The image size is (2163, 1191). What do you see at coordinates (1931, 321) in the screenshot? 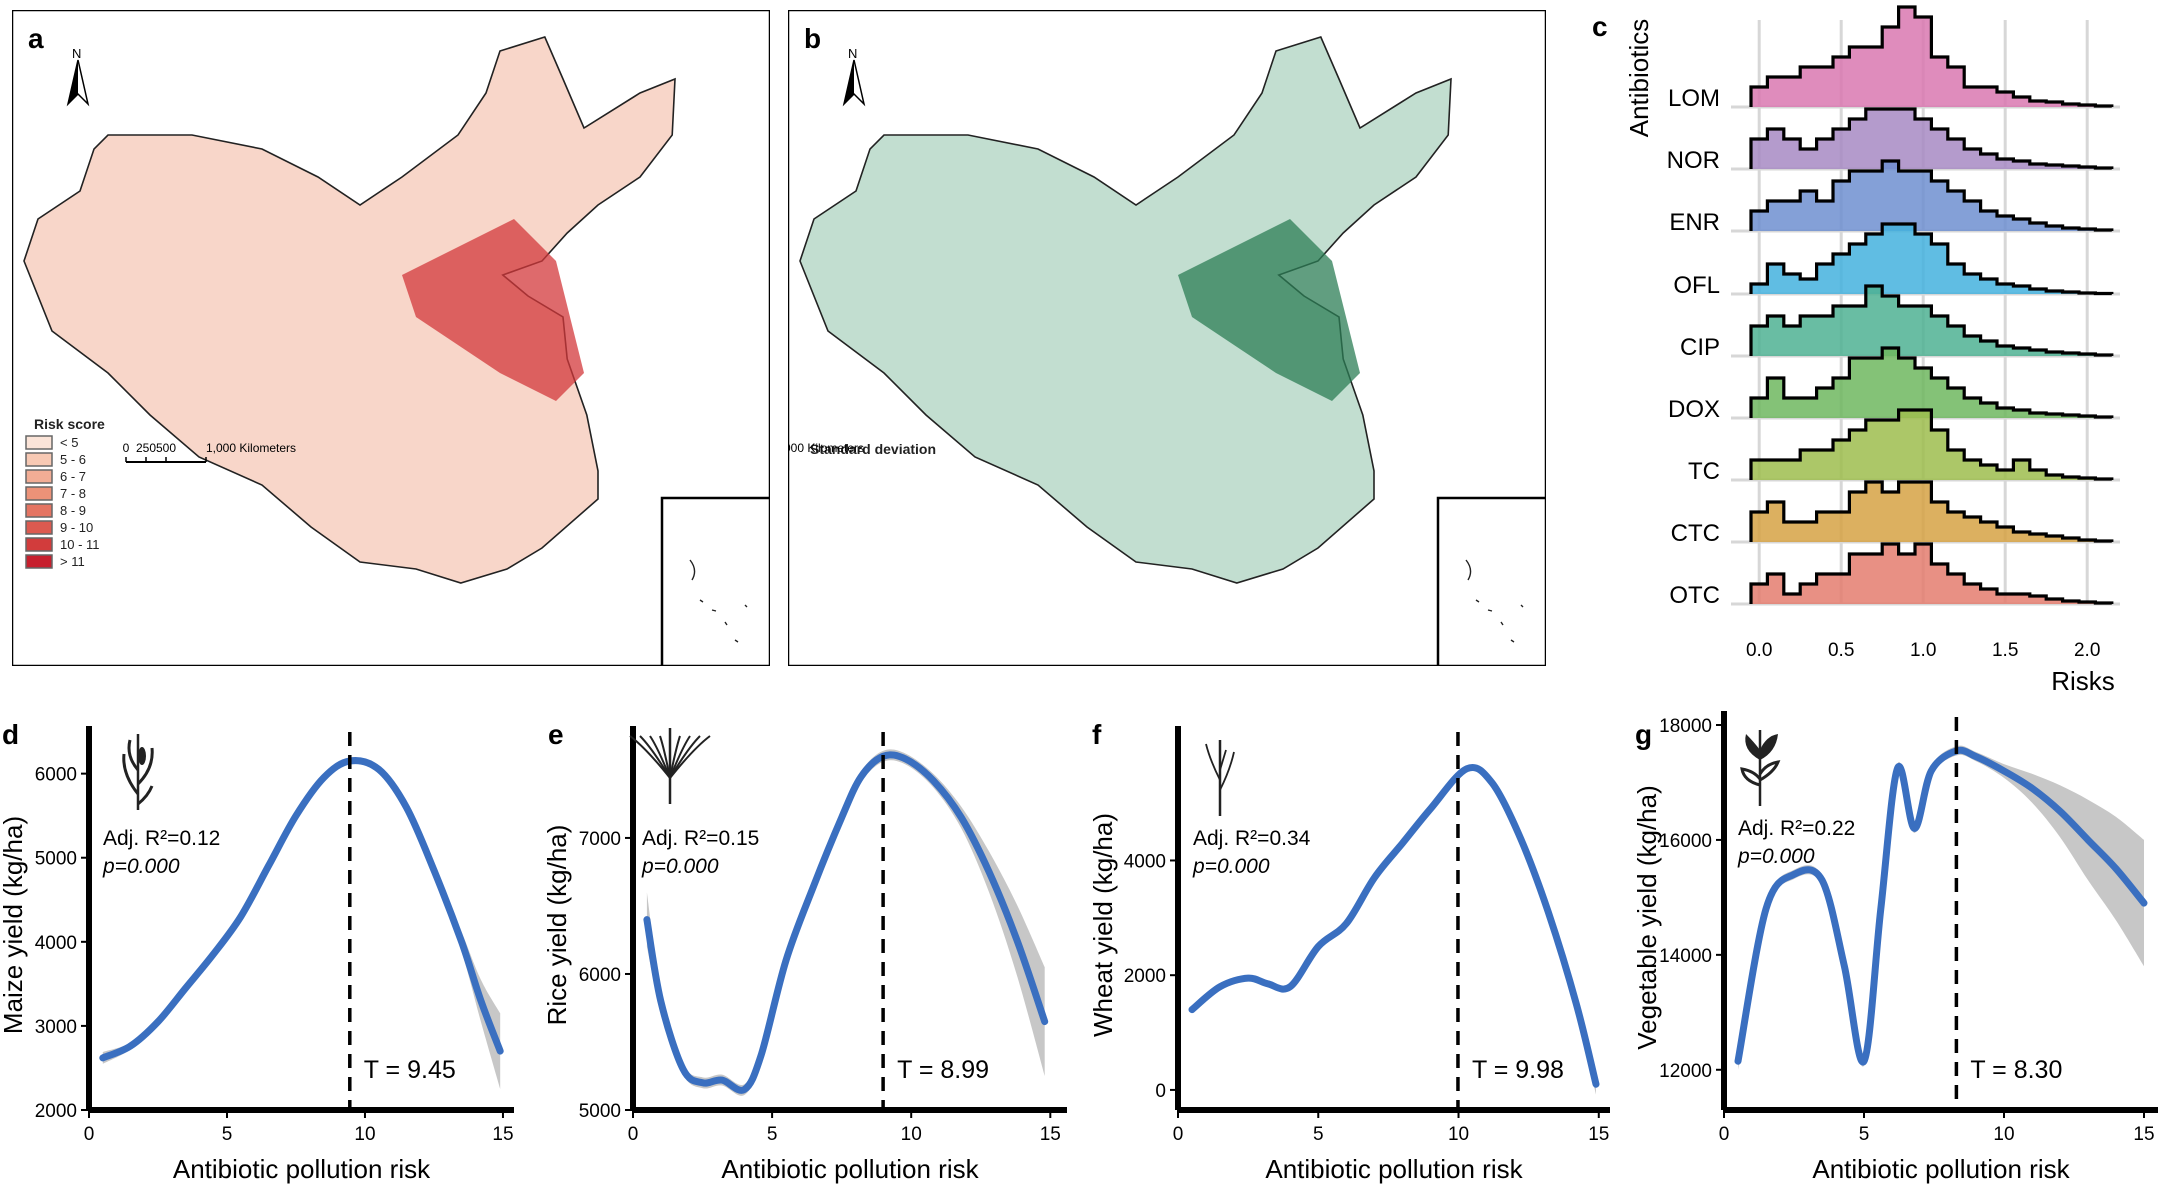
I see `ridge-area-cip` at bounding box center [1931, 321].